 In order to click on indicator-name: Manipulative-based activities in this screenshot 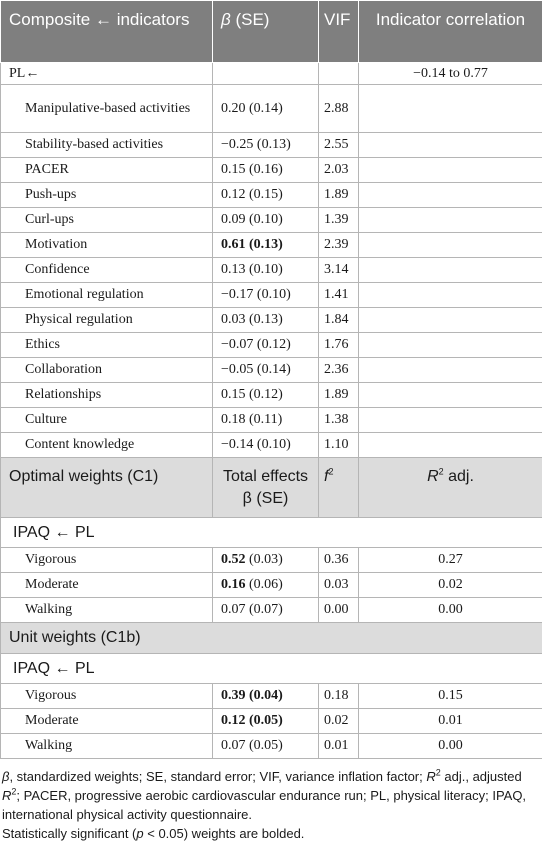, I will do `click(108, 108)`.